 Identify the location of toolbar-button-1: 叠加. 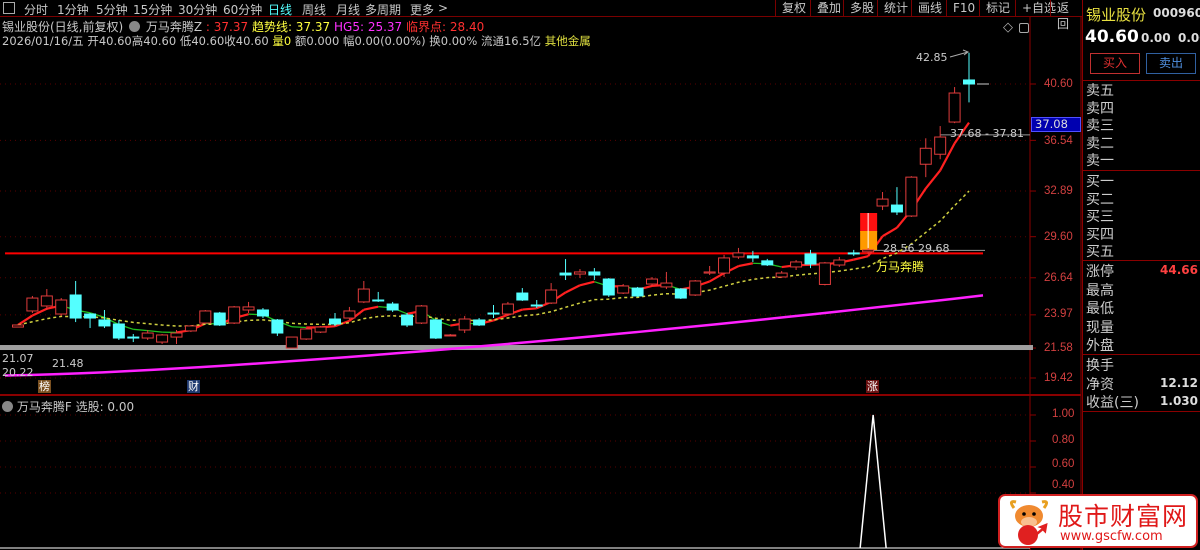
(828, 8).